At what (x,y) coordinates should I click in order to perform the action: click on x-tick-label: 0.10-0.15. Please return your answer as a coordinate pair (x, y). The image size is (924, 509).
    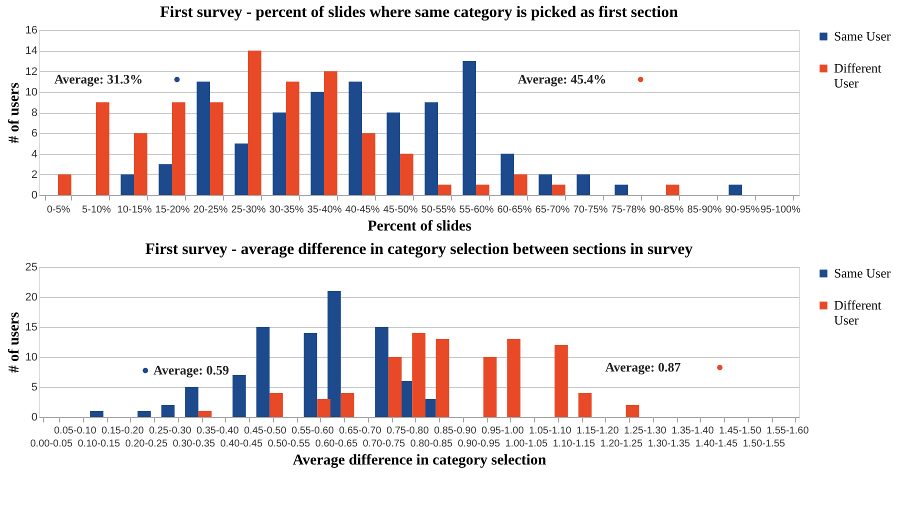
    Looking at the image, I should click on (99, 444).